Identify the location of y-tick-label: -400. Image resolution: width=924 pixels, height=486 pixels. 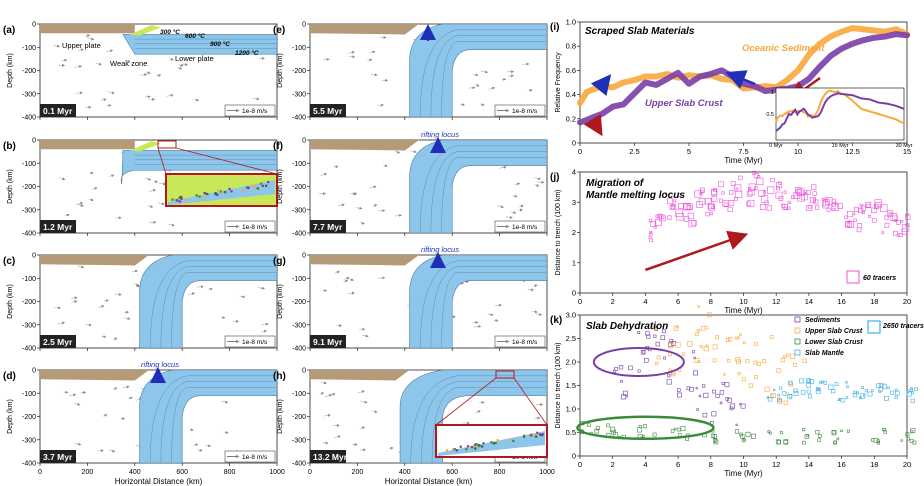
(29, 464).